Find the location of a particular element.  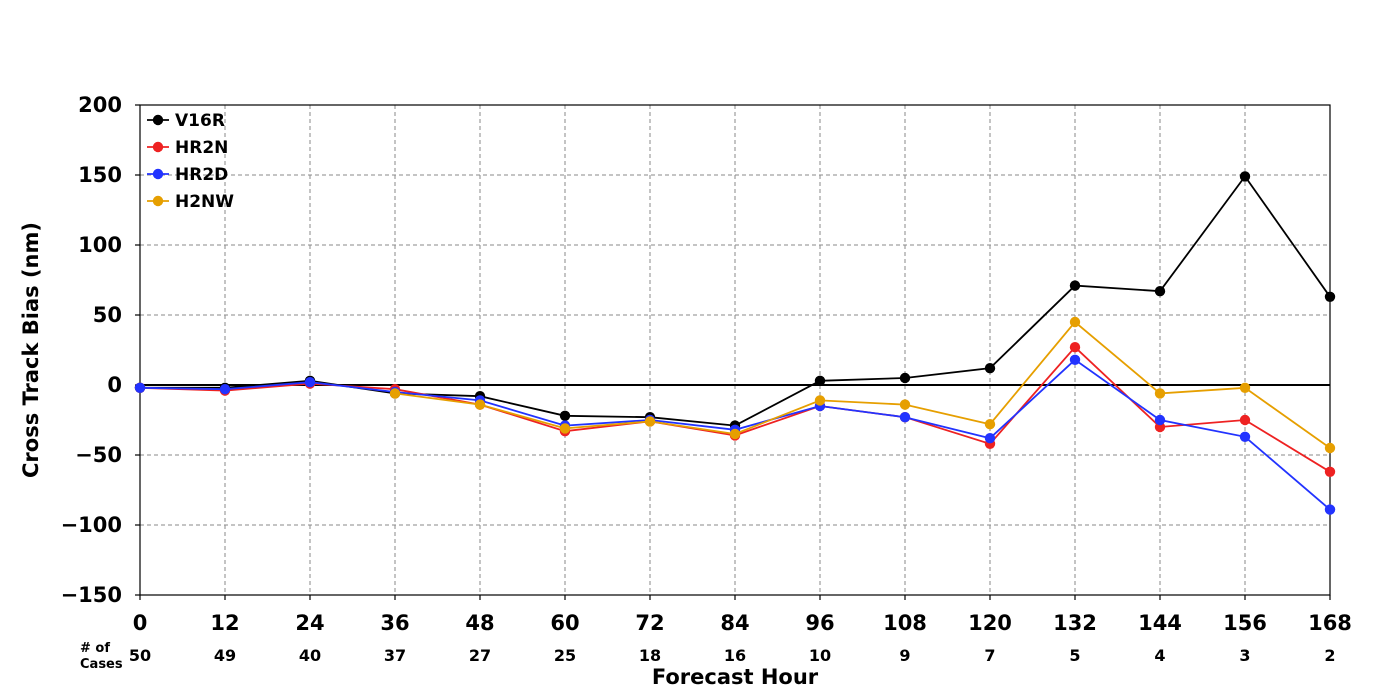

y-tick-label: 50 is located at coordinates (107, 315).